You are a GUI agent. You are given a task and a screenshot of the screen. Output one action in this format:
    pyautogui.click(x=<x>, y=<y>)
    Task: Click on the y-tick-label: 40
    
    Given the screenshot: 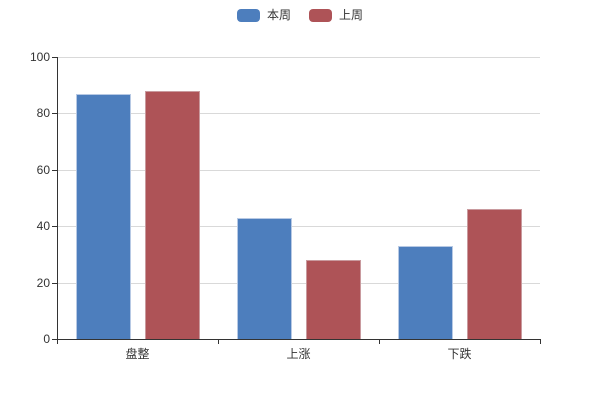 What is the action you would take?
    pyautogui.click(x=43, y=226)
    